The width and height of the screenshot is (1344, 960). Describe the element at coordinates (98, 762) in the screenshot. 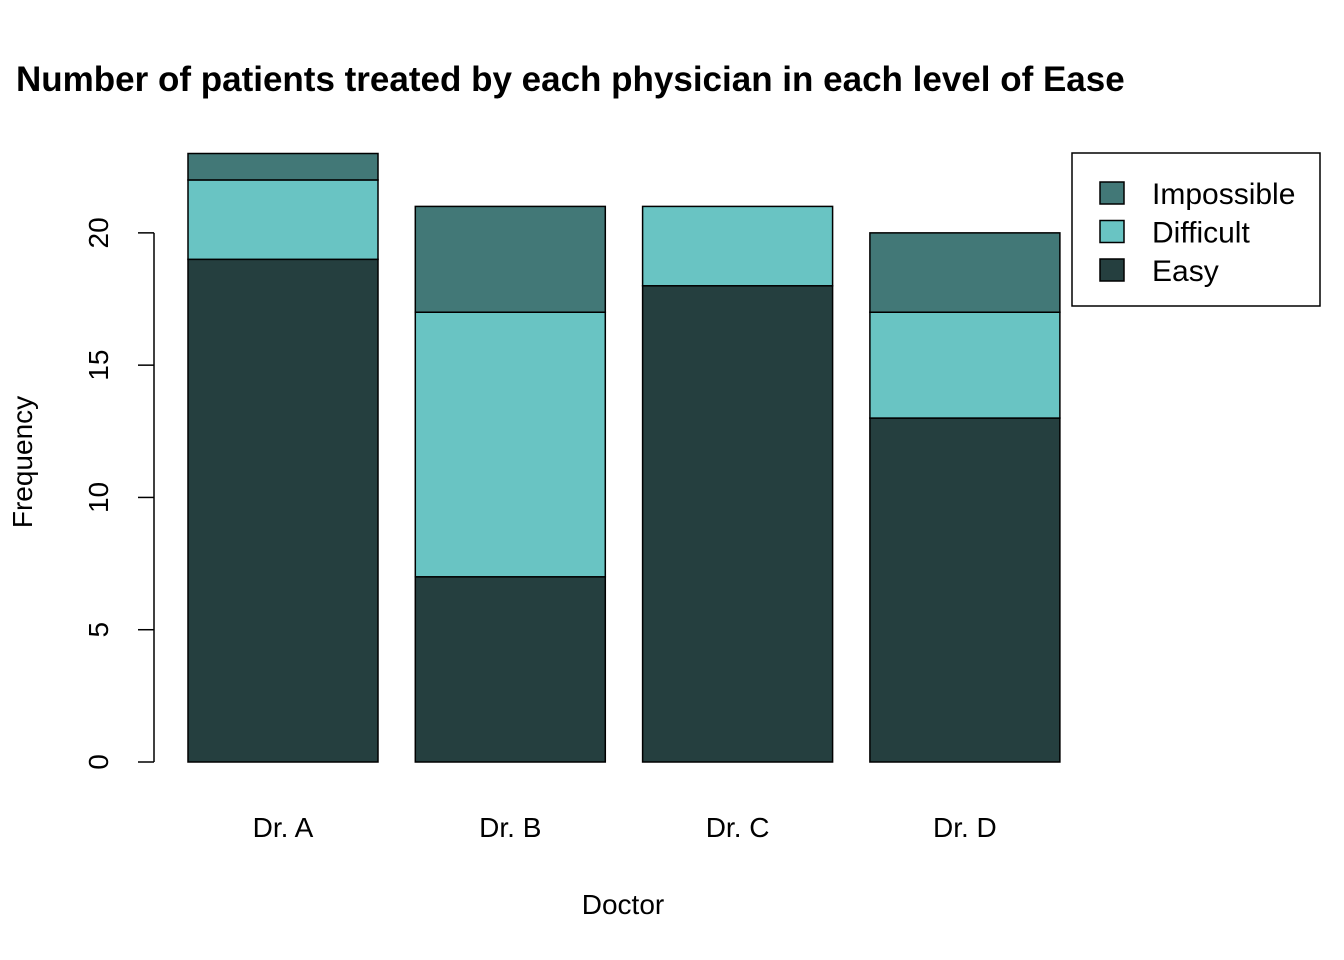

I see `y-tick-label: 0` at that location.